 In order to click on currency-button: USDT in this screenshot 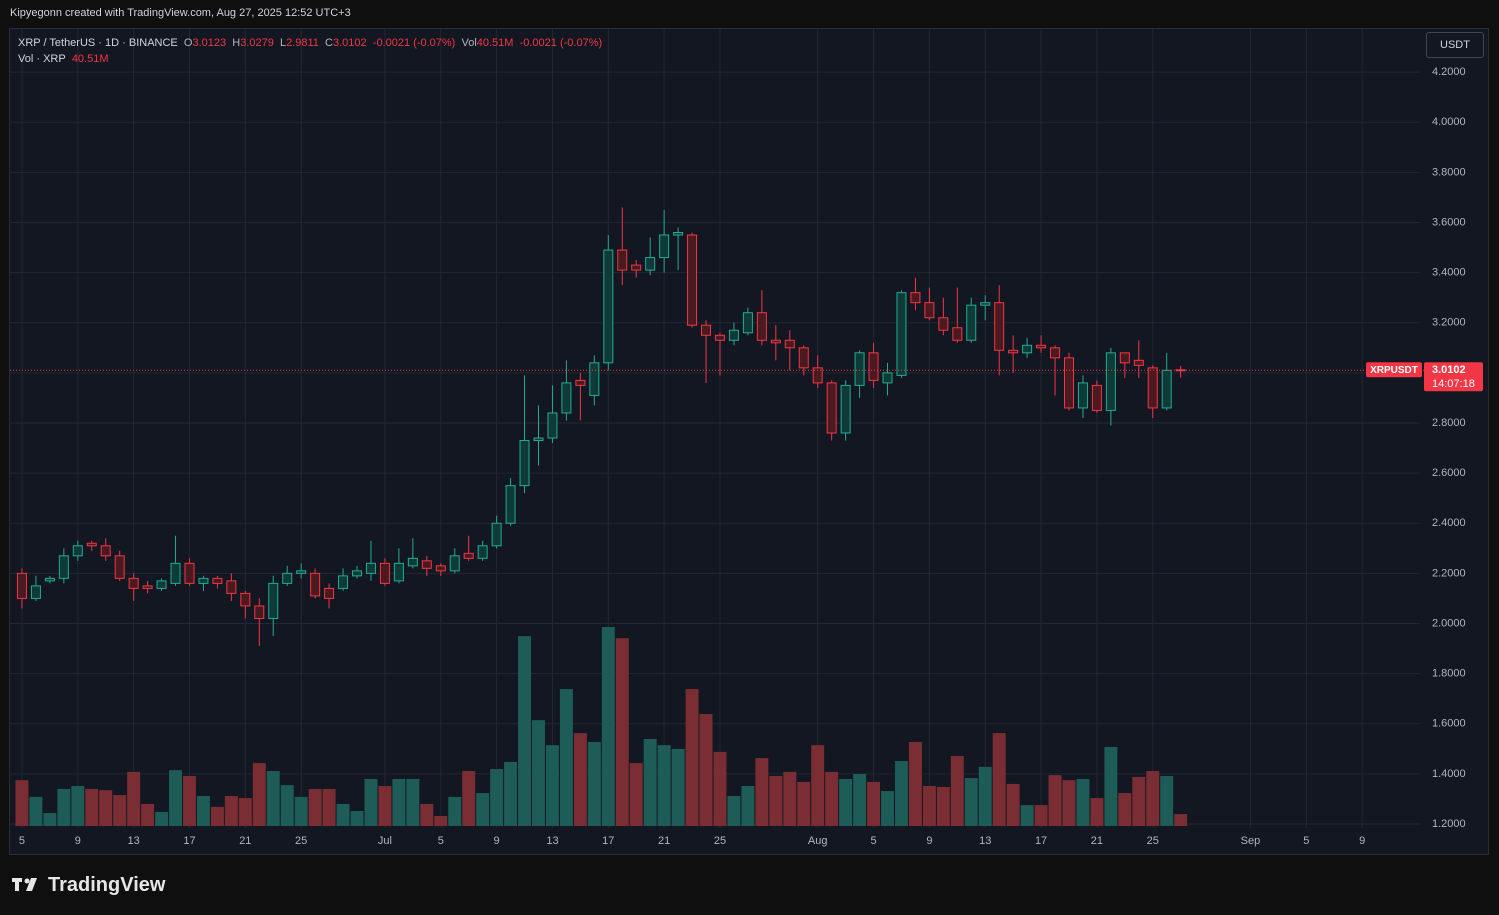, I will do `click(1455, 45)`.